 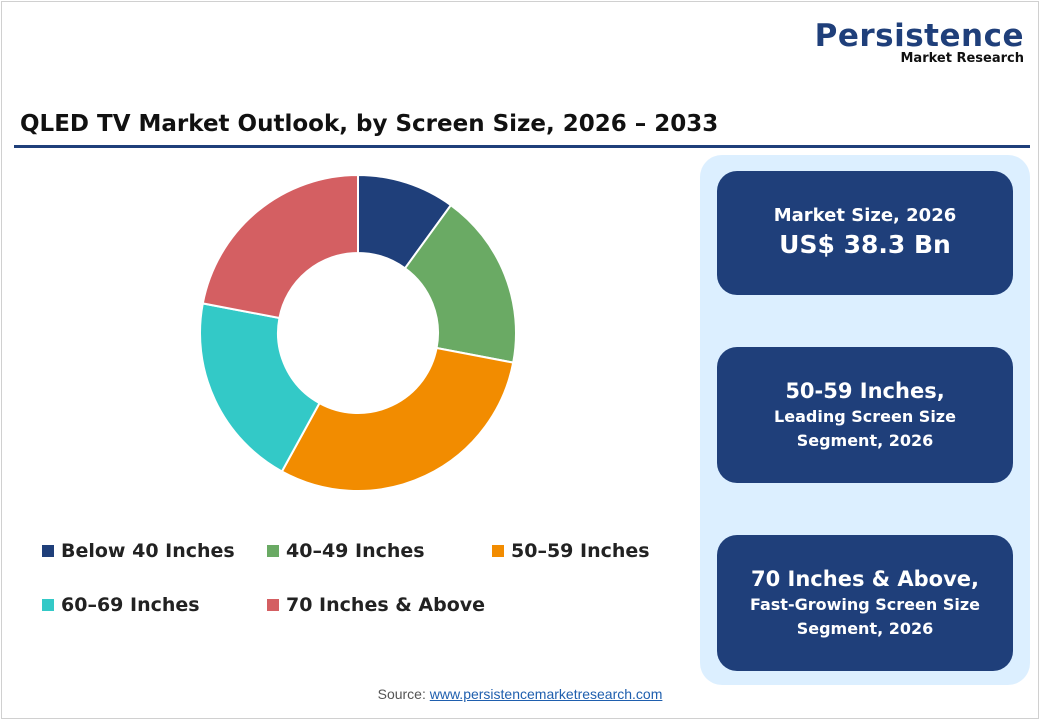 I want to click on source-link: www.persistencemarketresearch.com, so click(x=546, y=694).